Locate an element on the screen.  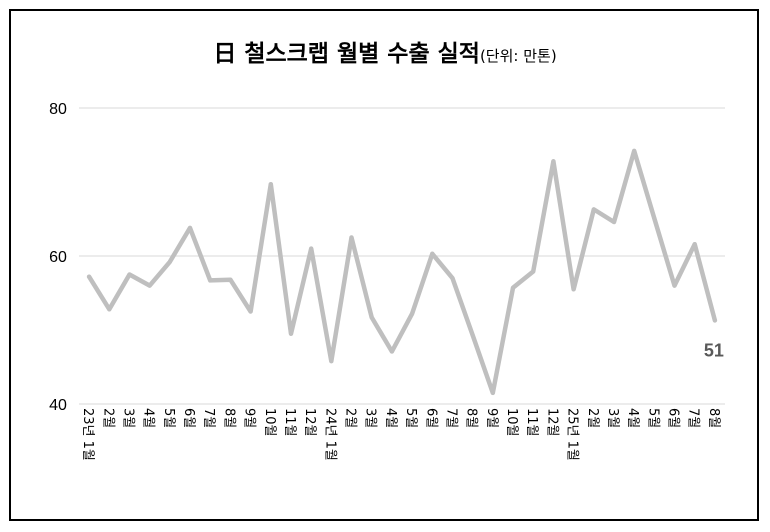
chart-unit: (단위: 만톤) is located at coordinates (518, 56).